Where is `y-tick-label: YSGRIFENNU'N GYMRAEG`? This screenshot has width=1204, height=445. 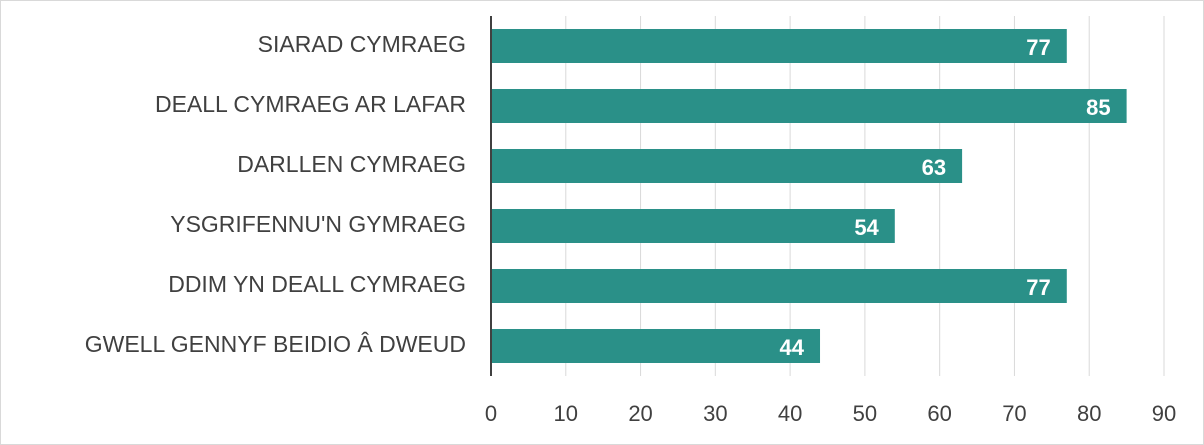
y-tick-label: YSGRIFENNU'N GYMRAEG is located at coordinates (318, 224).